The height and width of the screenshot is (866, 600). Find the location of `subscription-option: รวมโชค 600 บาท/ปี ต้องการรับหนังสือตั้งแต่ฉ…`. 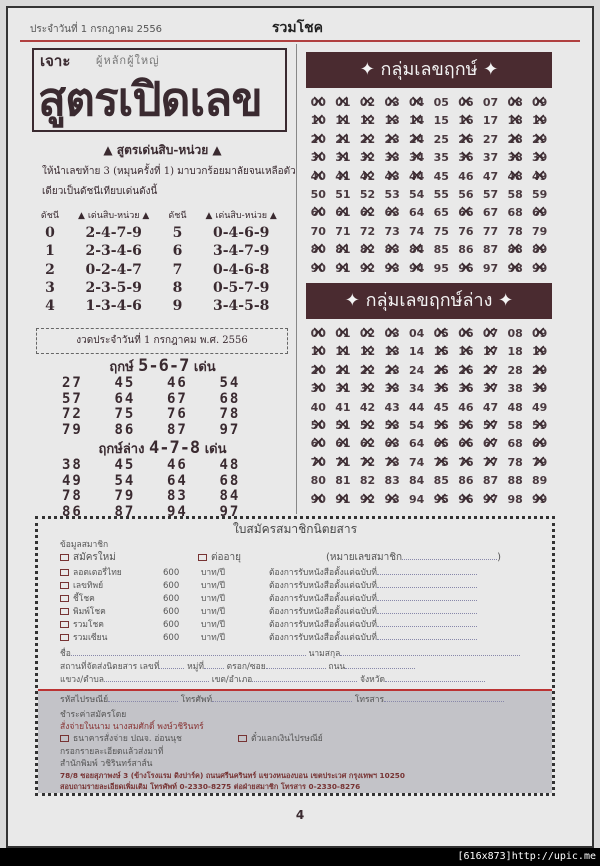

subscription-option: รวมโชค 600 บาท/ปี ต้องการรับหนังสือตั้งแต่ฉ… is located at coordinates (300, 625).